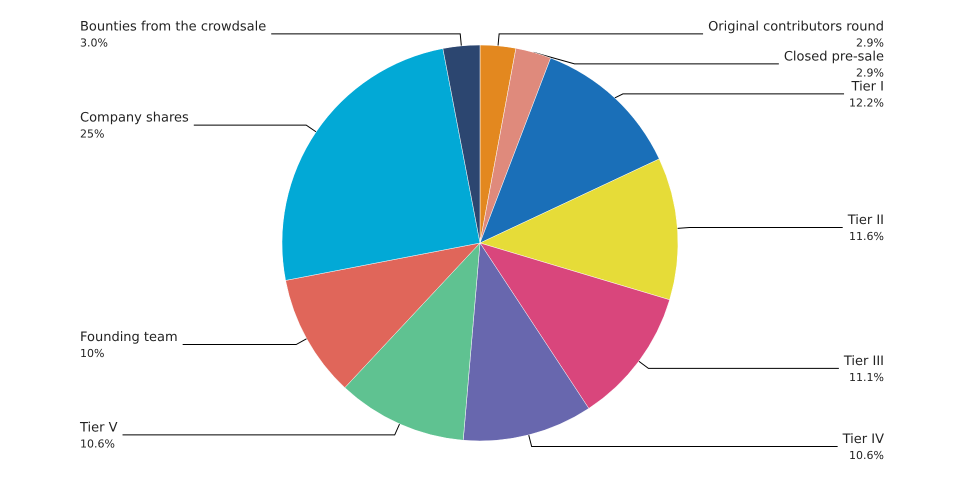 Image resolution: width=964 pixels, height=480 pixels. I want to click on slice-label: Tier IV, so click(863, 440).